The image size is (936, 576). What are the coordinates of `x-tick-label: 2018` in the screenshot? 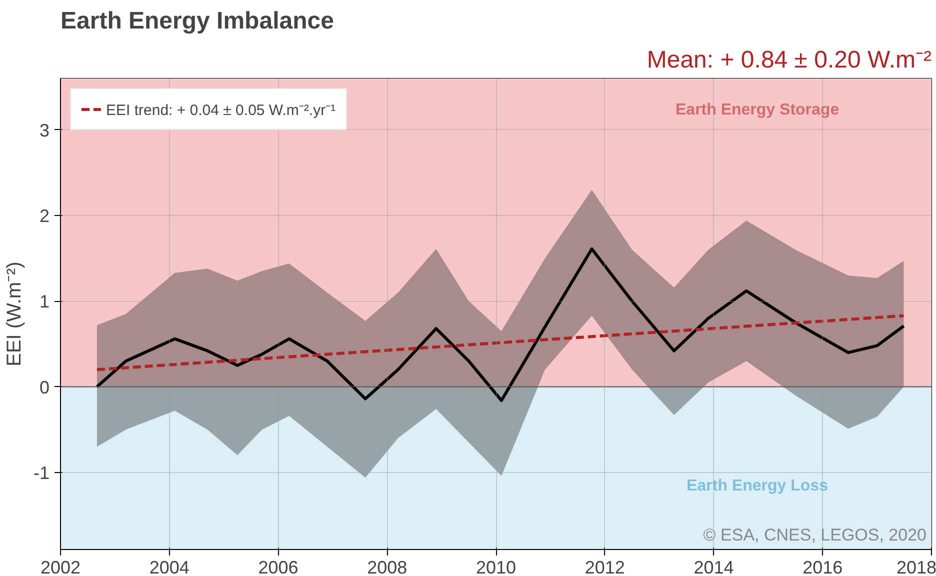 It's located at (916, 567).